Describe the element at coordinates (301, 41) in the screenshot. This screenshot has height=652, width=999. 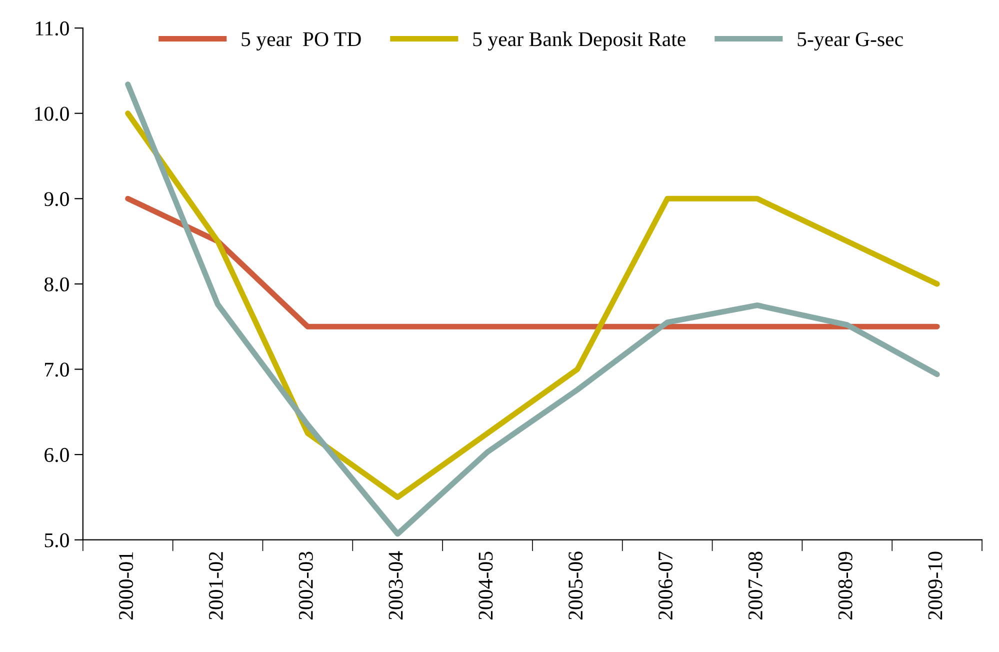
I see `legend-label: 5 year PO TD` at that location.